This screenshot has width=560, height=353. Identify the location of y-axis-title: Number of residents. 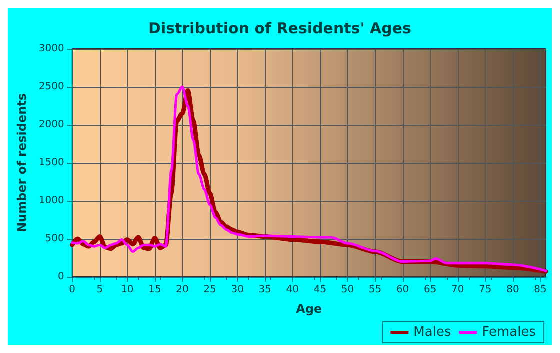
(22, 163).